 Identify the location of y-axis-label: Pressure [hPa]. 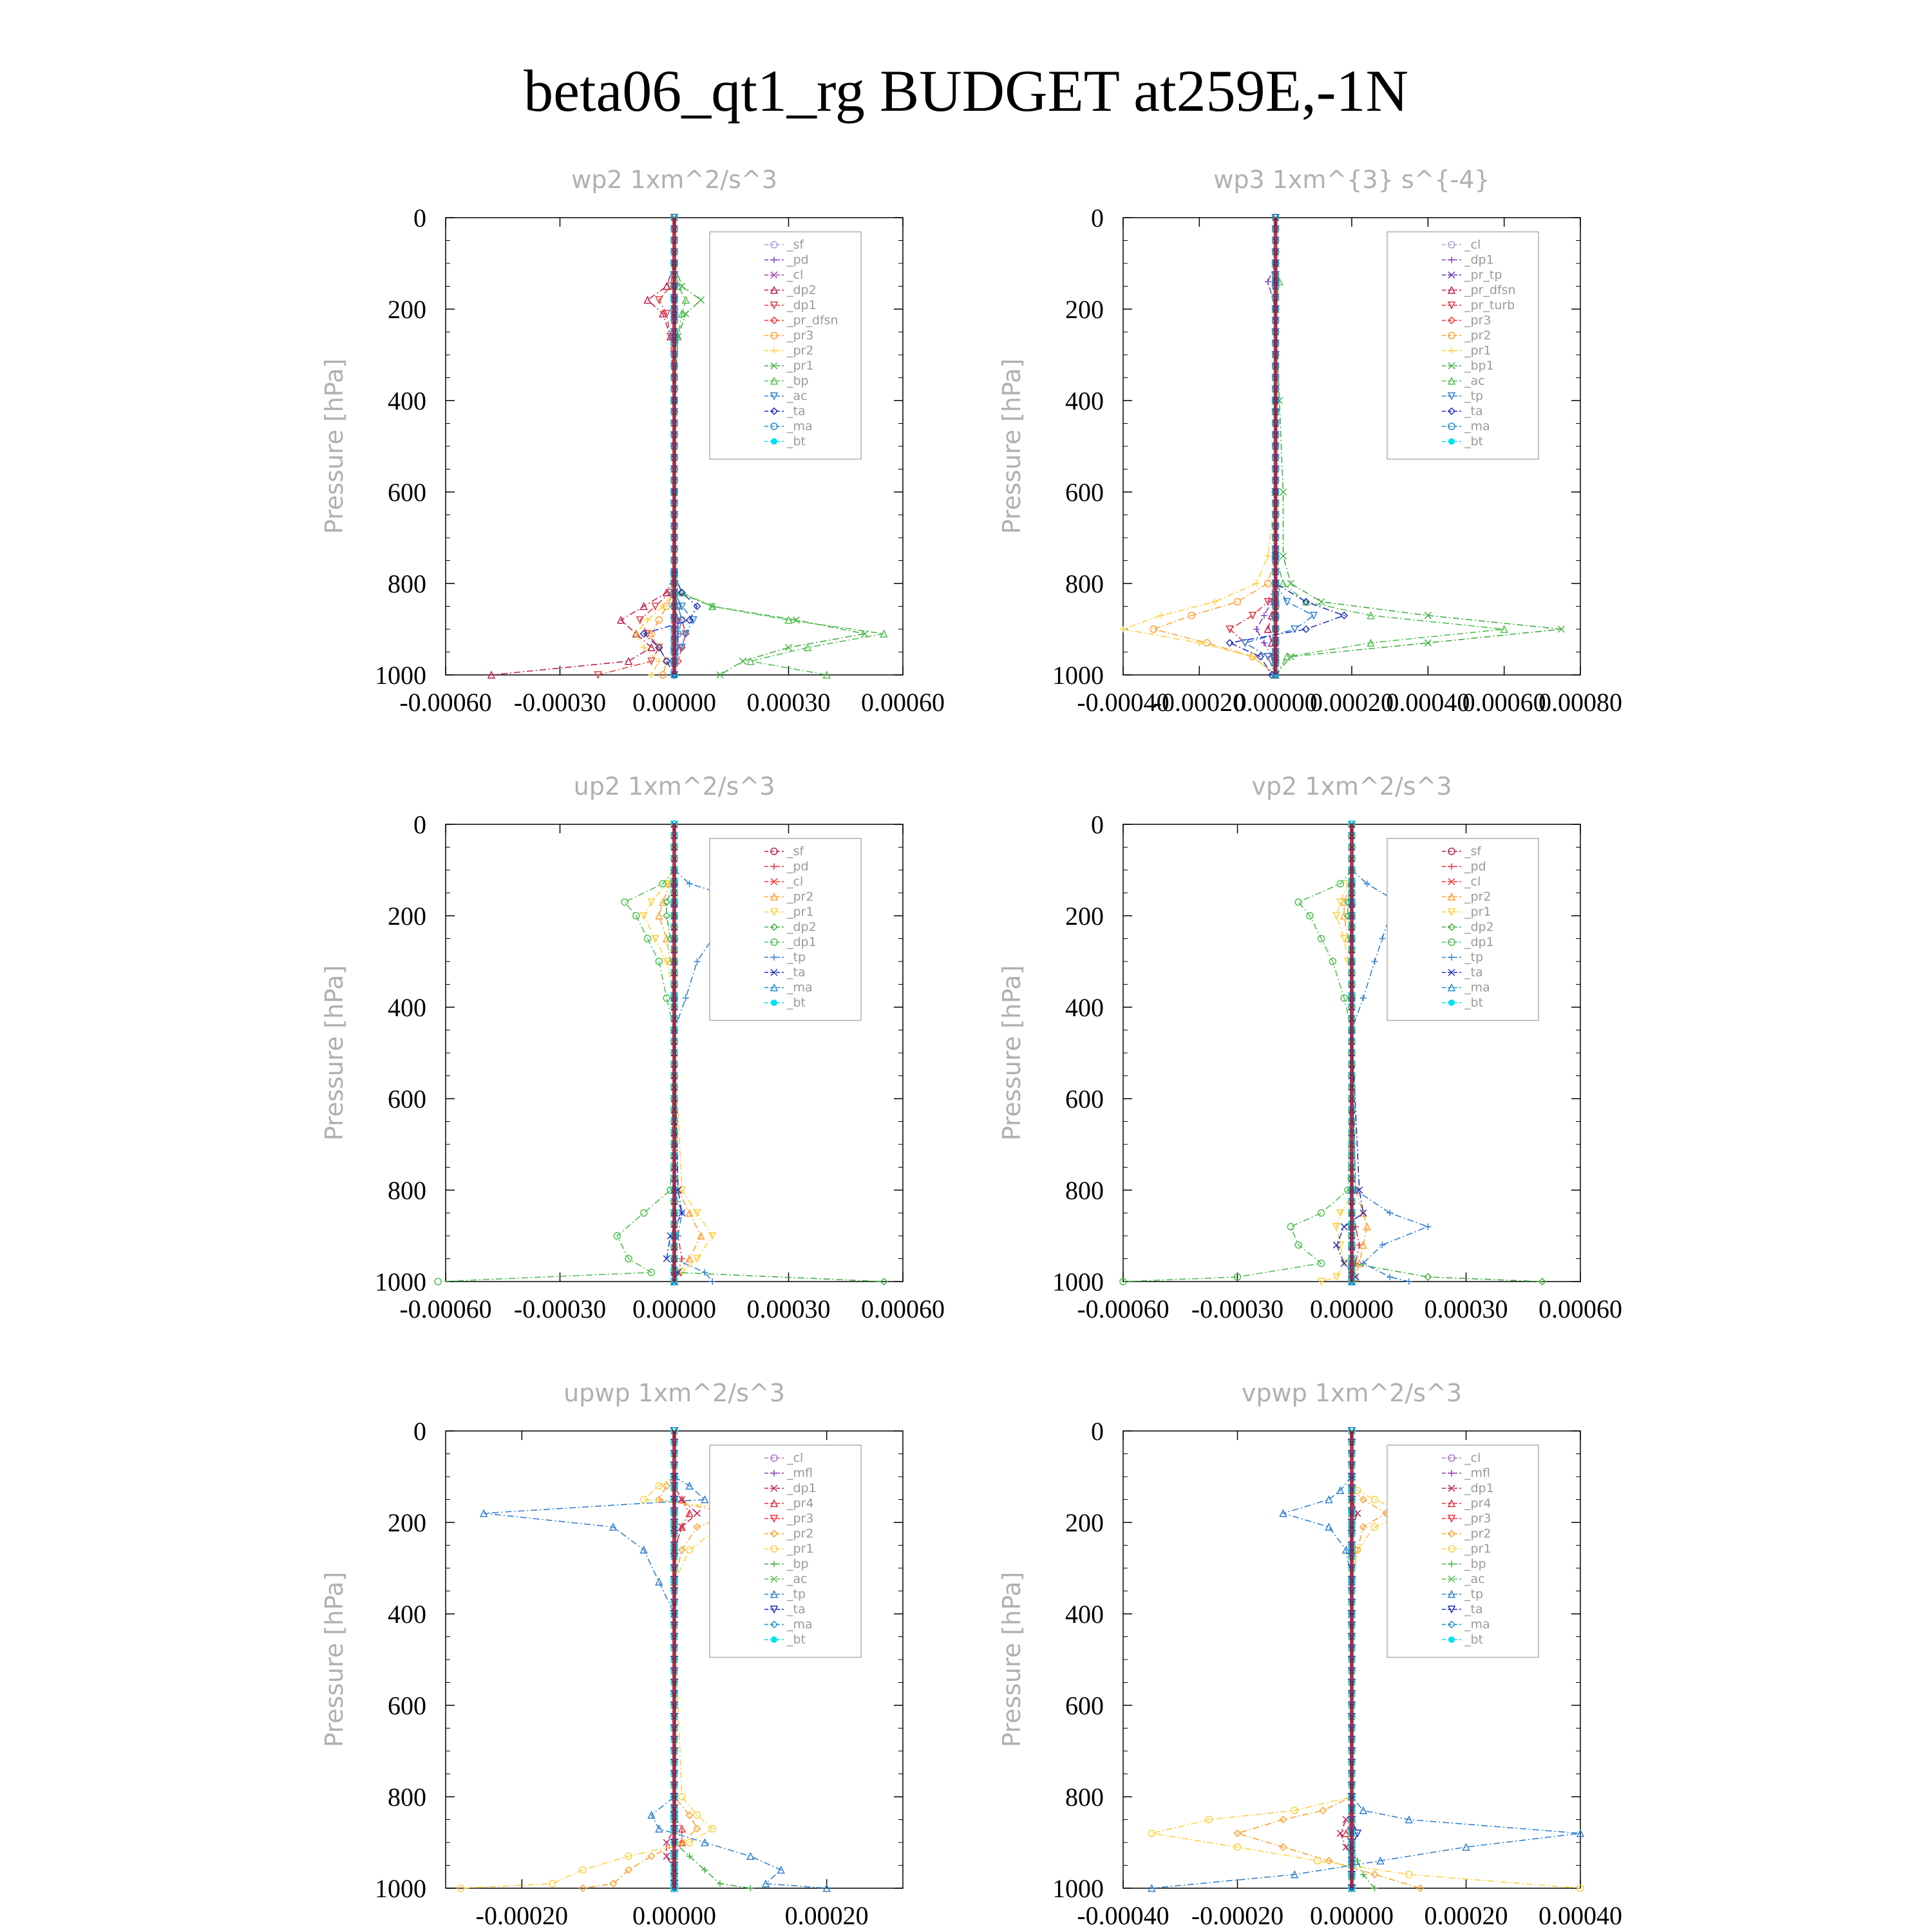
(1012, 1660).